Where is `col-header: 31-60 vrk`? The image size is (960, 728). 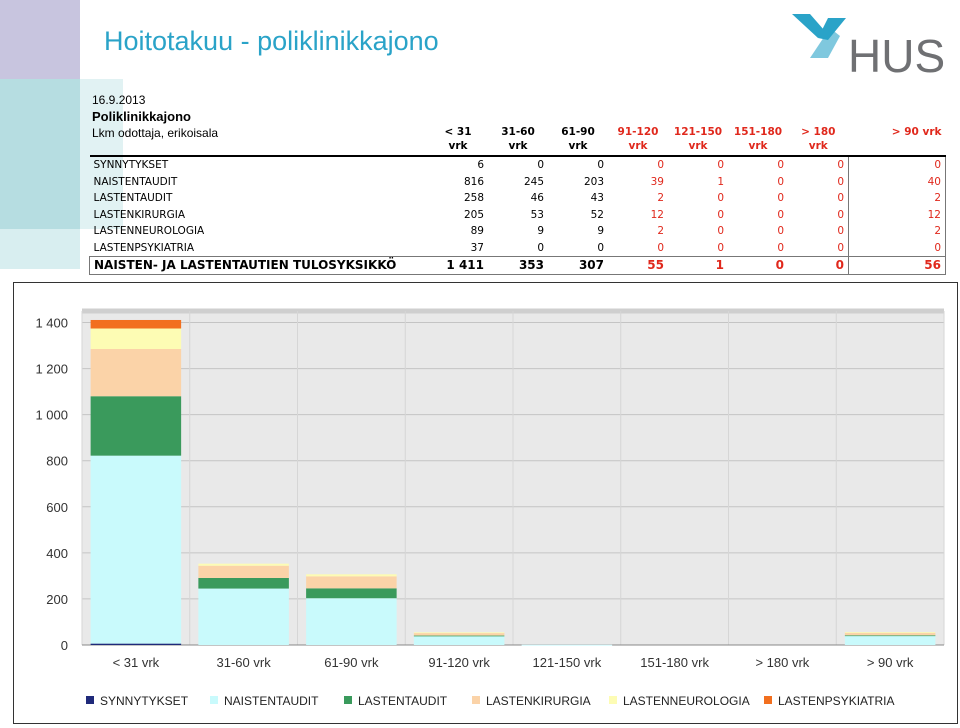 col-header: 31-60 vrk is located at coordinates (518, 139).